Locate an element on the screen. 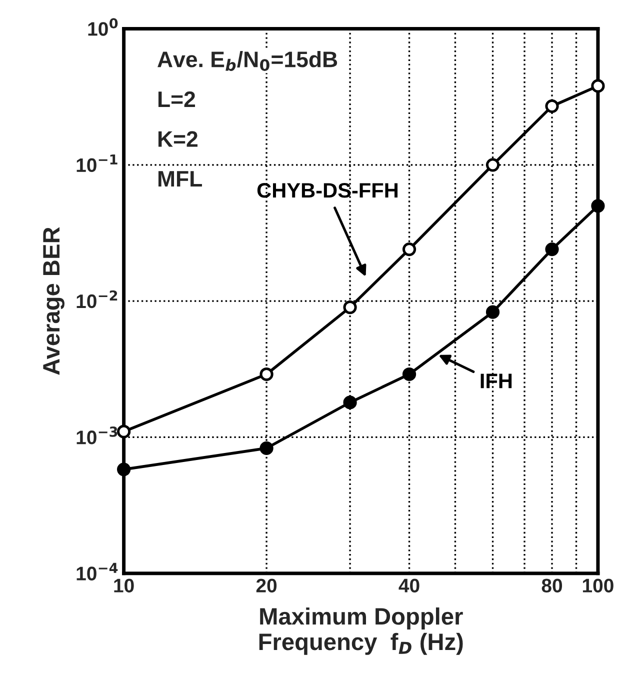  x-tick-label: 20 is located at coordinates (266, 585).